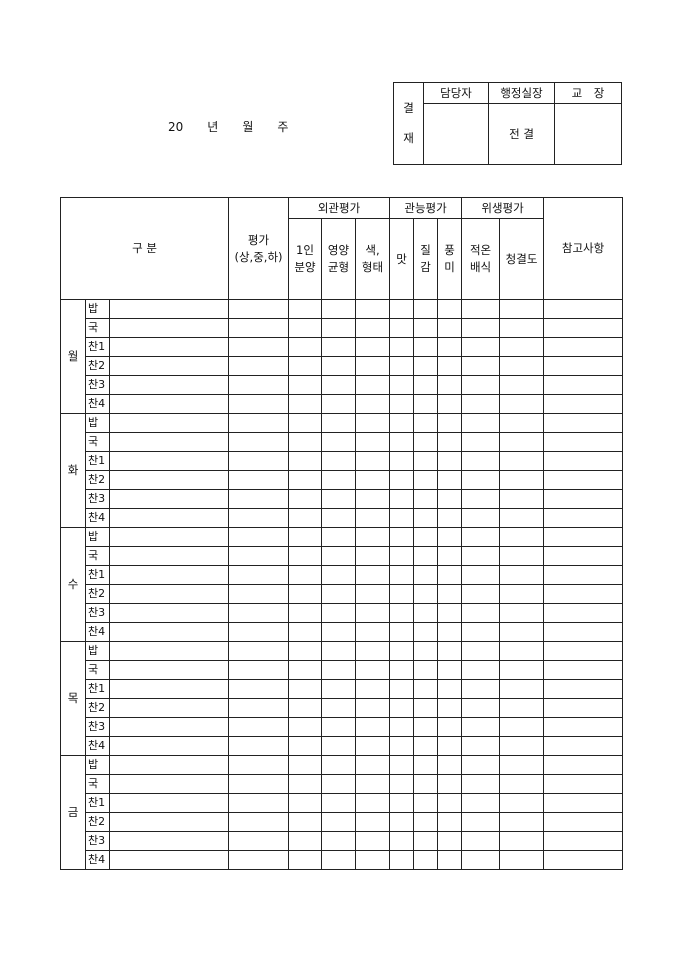 This screenshot has height=962, width=680. I want to click on approval-sign-admin: 전 결, so click(521, 134).